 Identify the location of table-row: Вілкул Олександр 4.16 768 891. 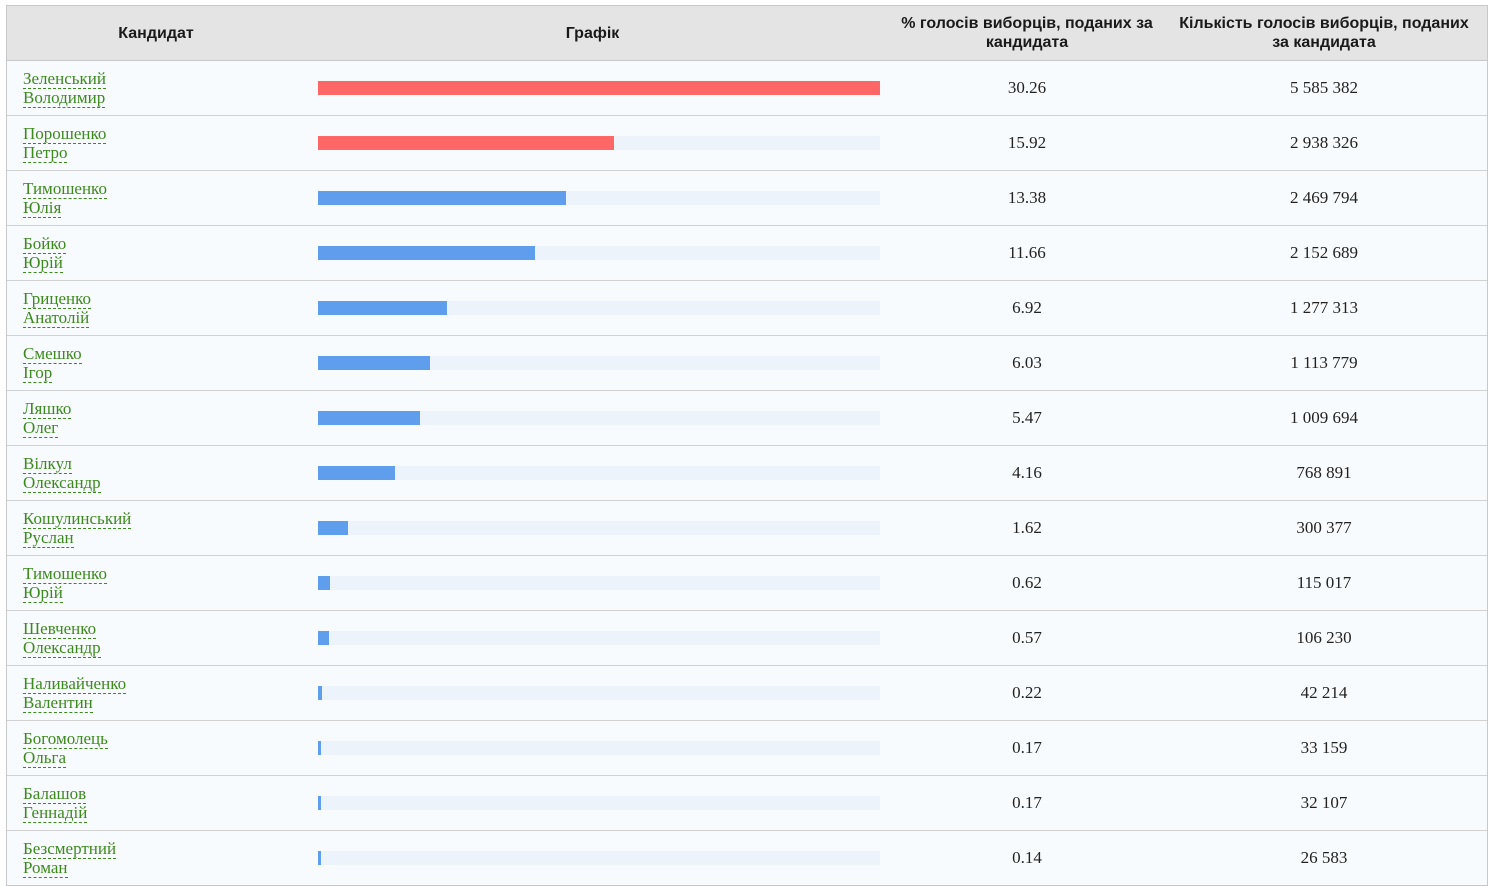
(747, 473).